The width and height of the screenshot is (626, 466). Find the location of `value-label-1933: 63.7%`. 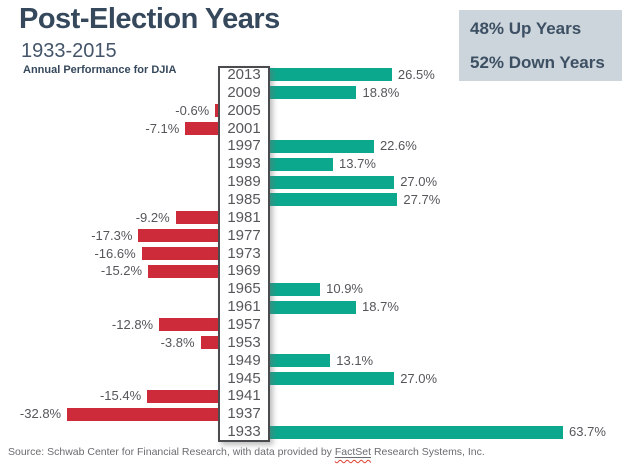

value-label-1933: 63.7% is located at coordinates (587, 432).